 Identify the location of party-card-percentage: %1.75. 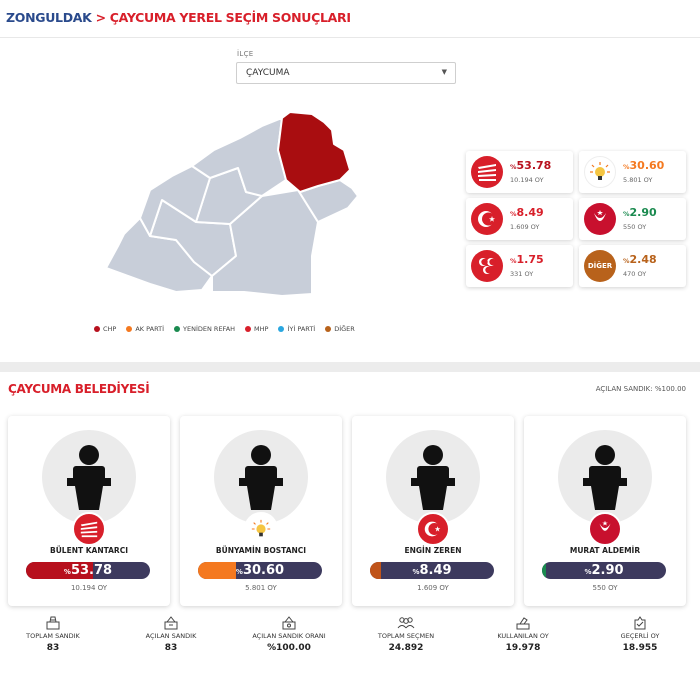
(527, 259).